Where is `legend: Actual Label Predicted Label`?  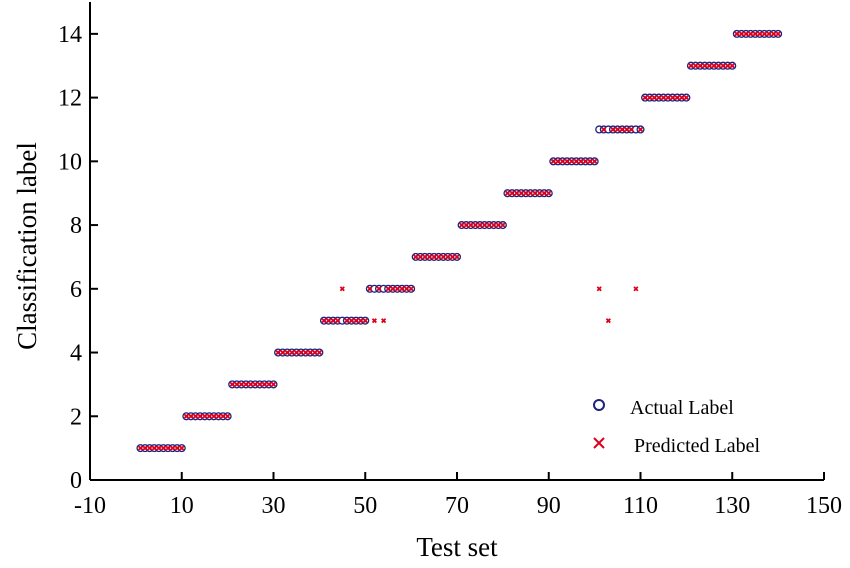
legend: Actual Label Predicted Label is located at coordinates (676, 427).